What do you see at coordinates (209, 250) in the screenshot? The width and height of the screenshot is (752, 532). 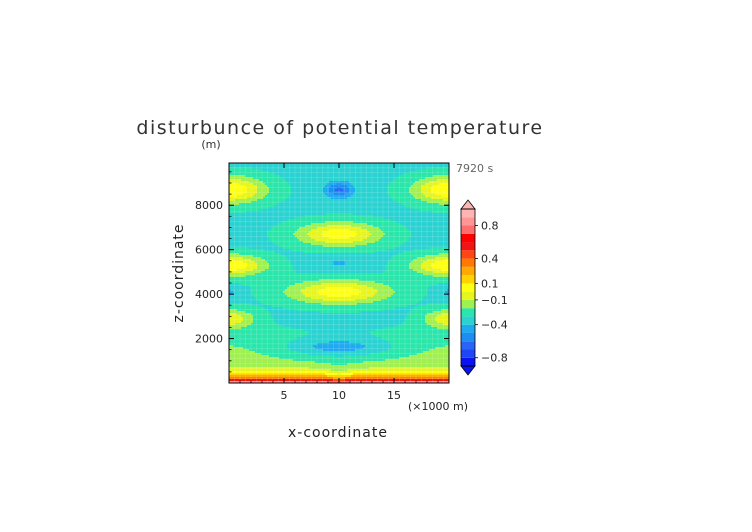 I see `y-tick-label: 6000` at bounding box center [209, 250].